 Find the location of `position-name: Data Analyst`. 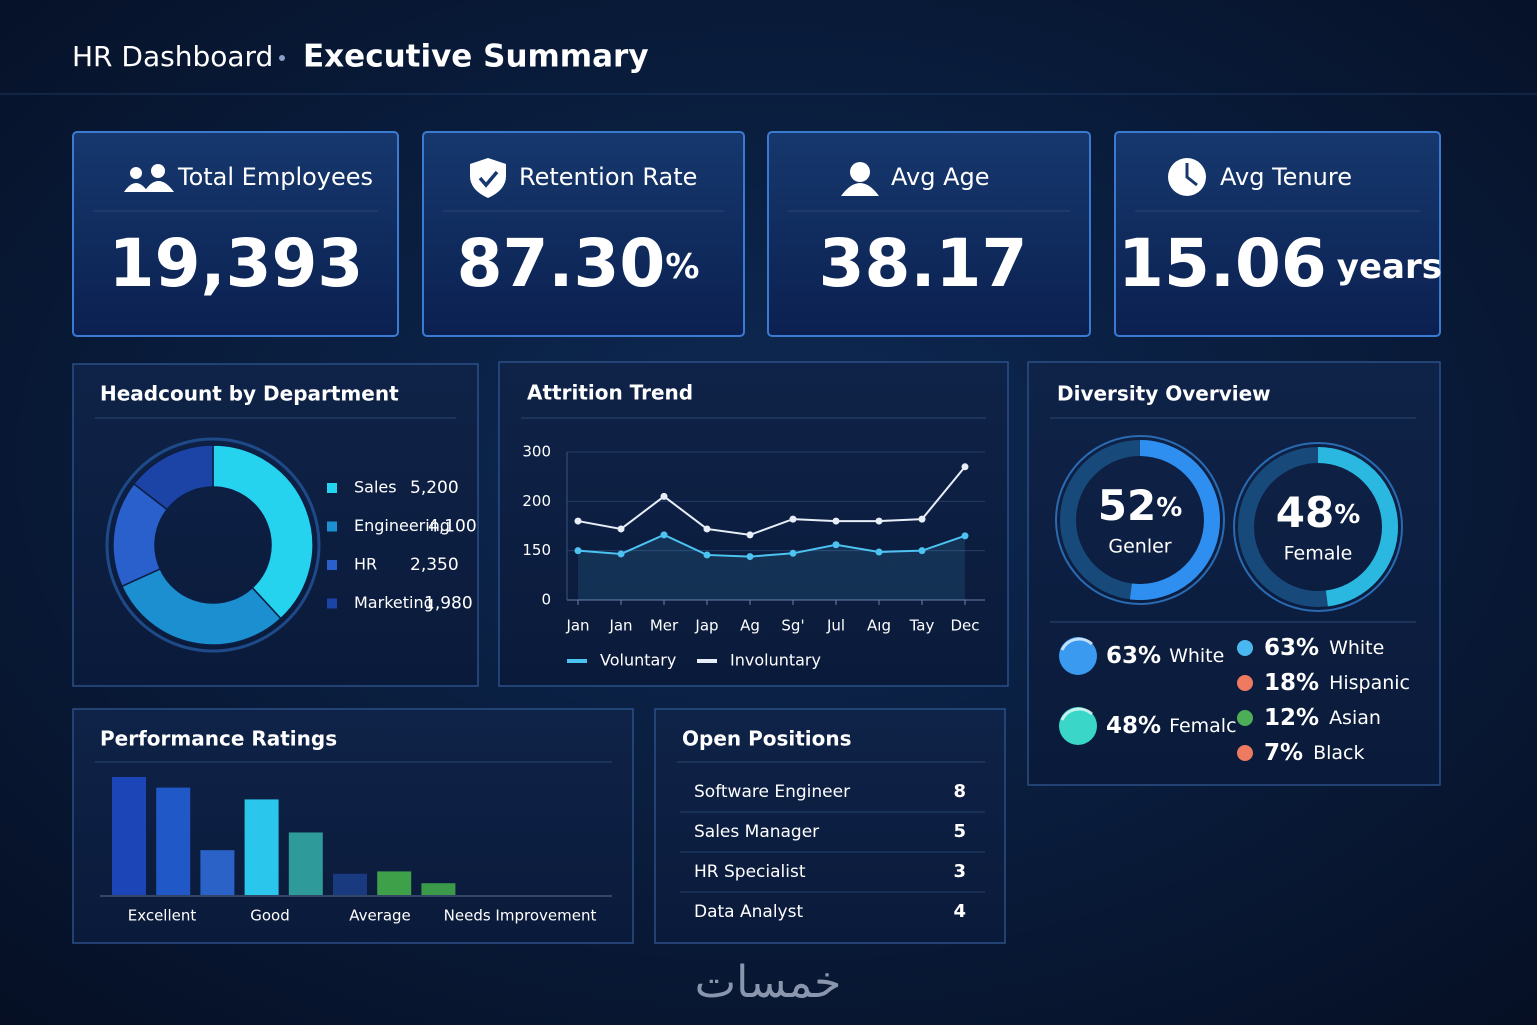

position-name: Data Analyst is located at coordinates (748, 912).